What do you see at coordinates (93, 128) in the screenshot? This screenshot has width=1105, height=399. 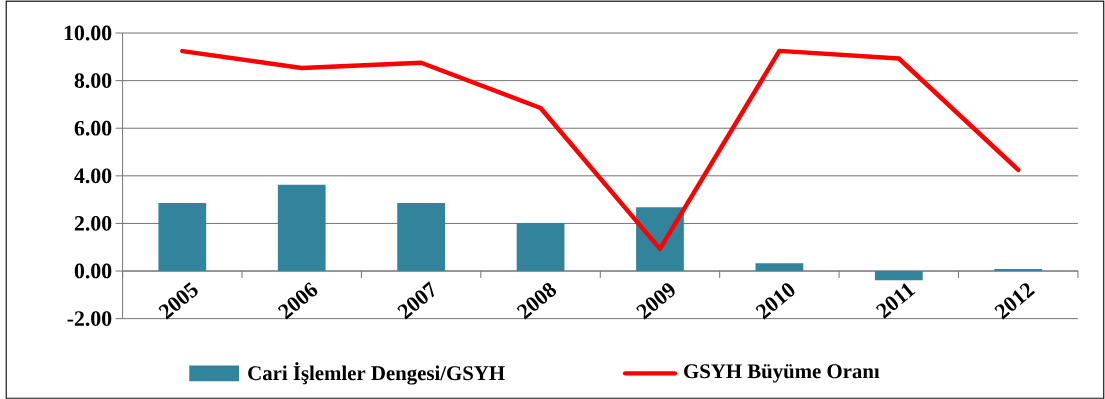 I see `y-tick-label: 6.00` at bounding box center [93, 128].